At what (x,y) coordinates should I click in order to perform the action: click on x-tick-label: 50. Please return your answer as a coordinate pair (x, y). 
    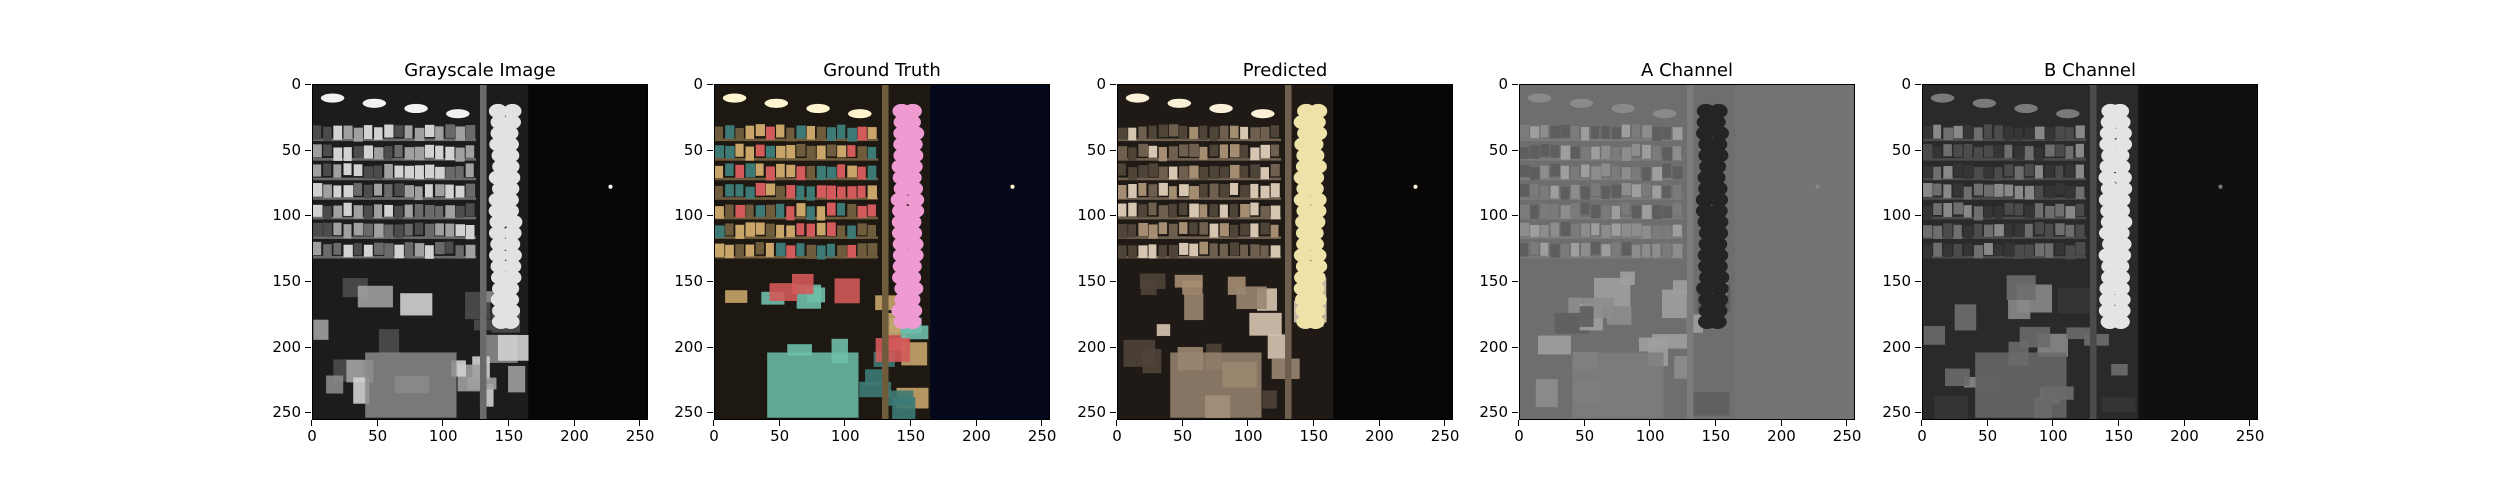
    Looking at the image, I should click on (1988, 432).